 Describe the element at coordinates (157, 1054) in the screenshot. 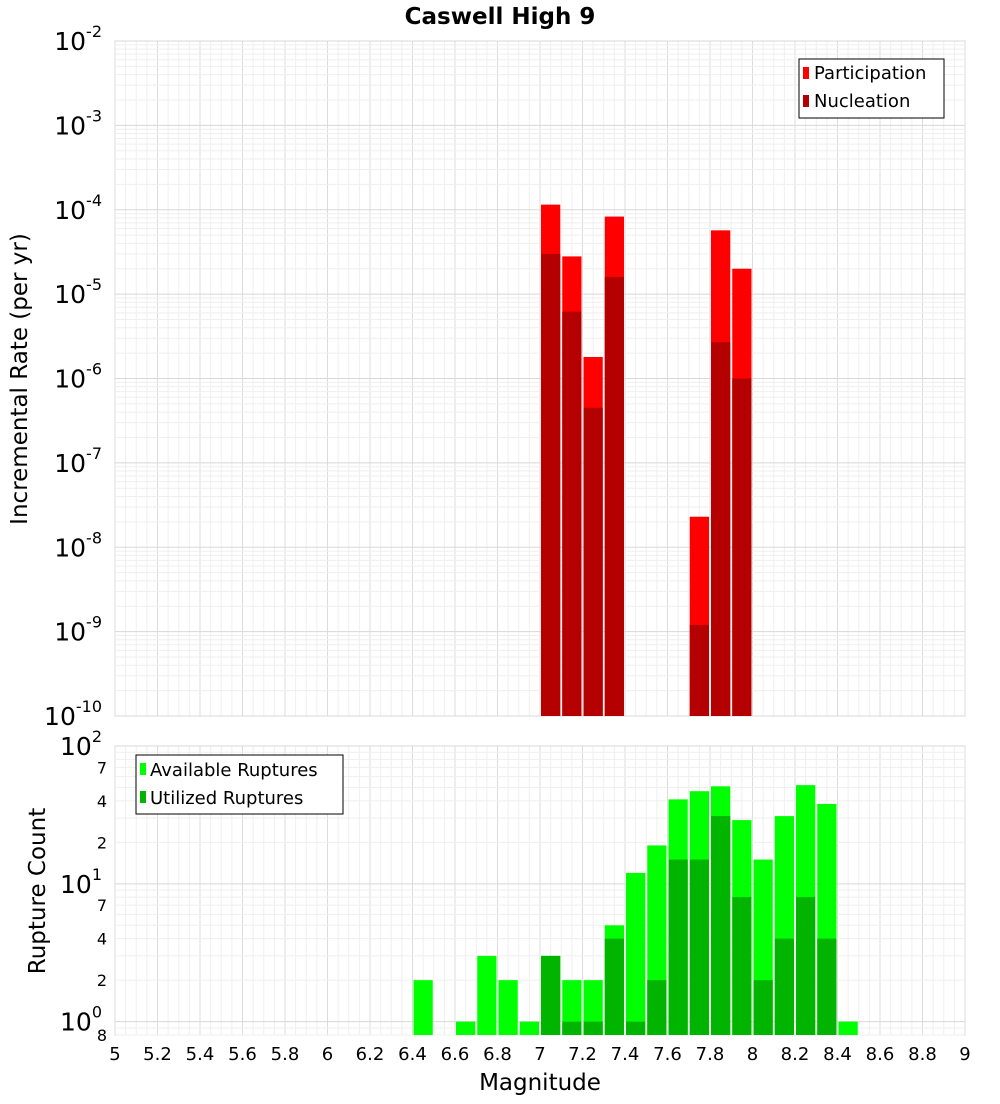

I see `x-tick-label: 5.2` at that location.